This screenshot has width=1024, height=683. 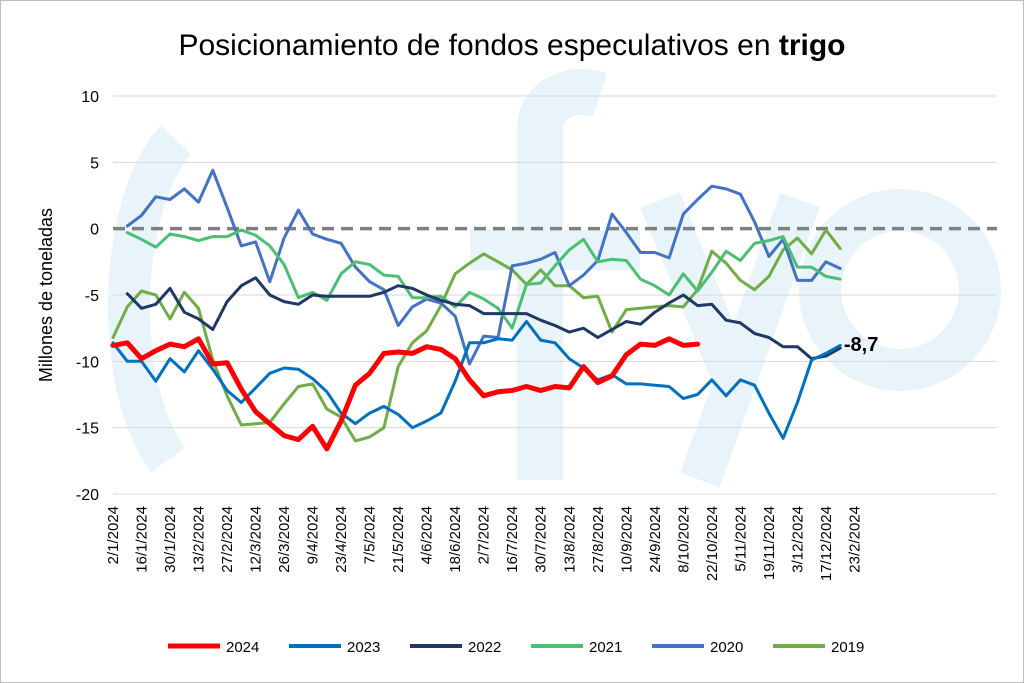 I want to click on legend-label-2022: 2022, so click(x=484, y=647).